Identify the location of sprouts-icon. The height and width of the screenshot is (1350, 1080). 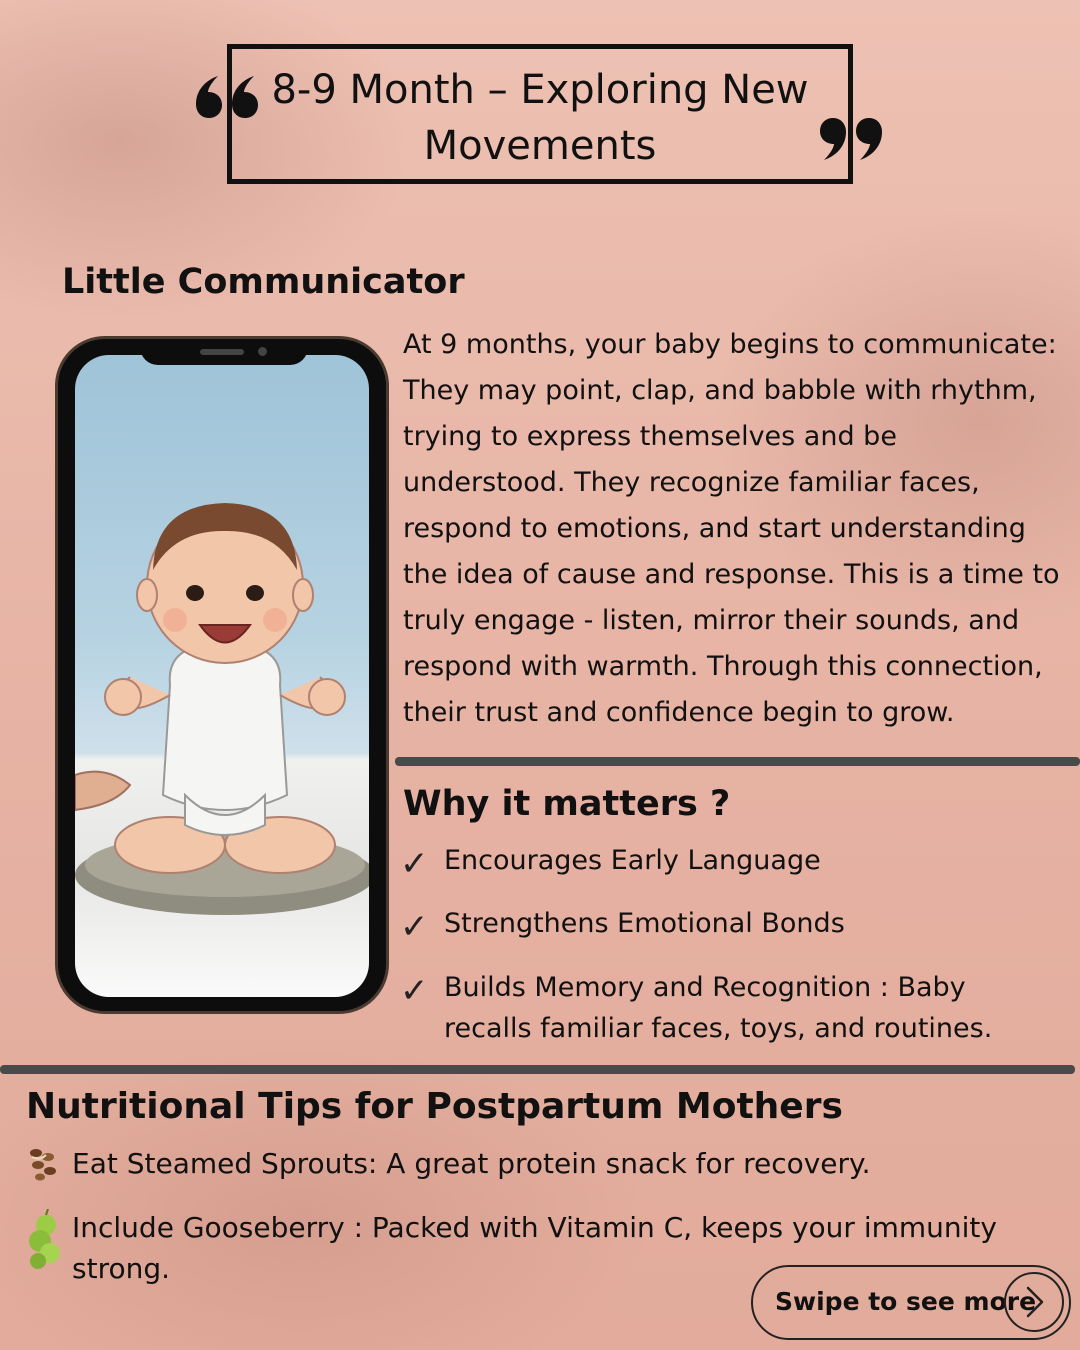
(43, 1168).